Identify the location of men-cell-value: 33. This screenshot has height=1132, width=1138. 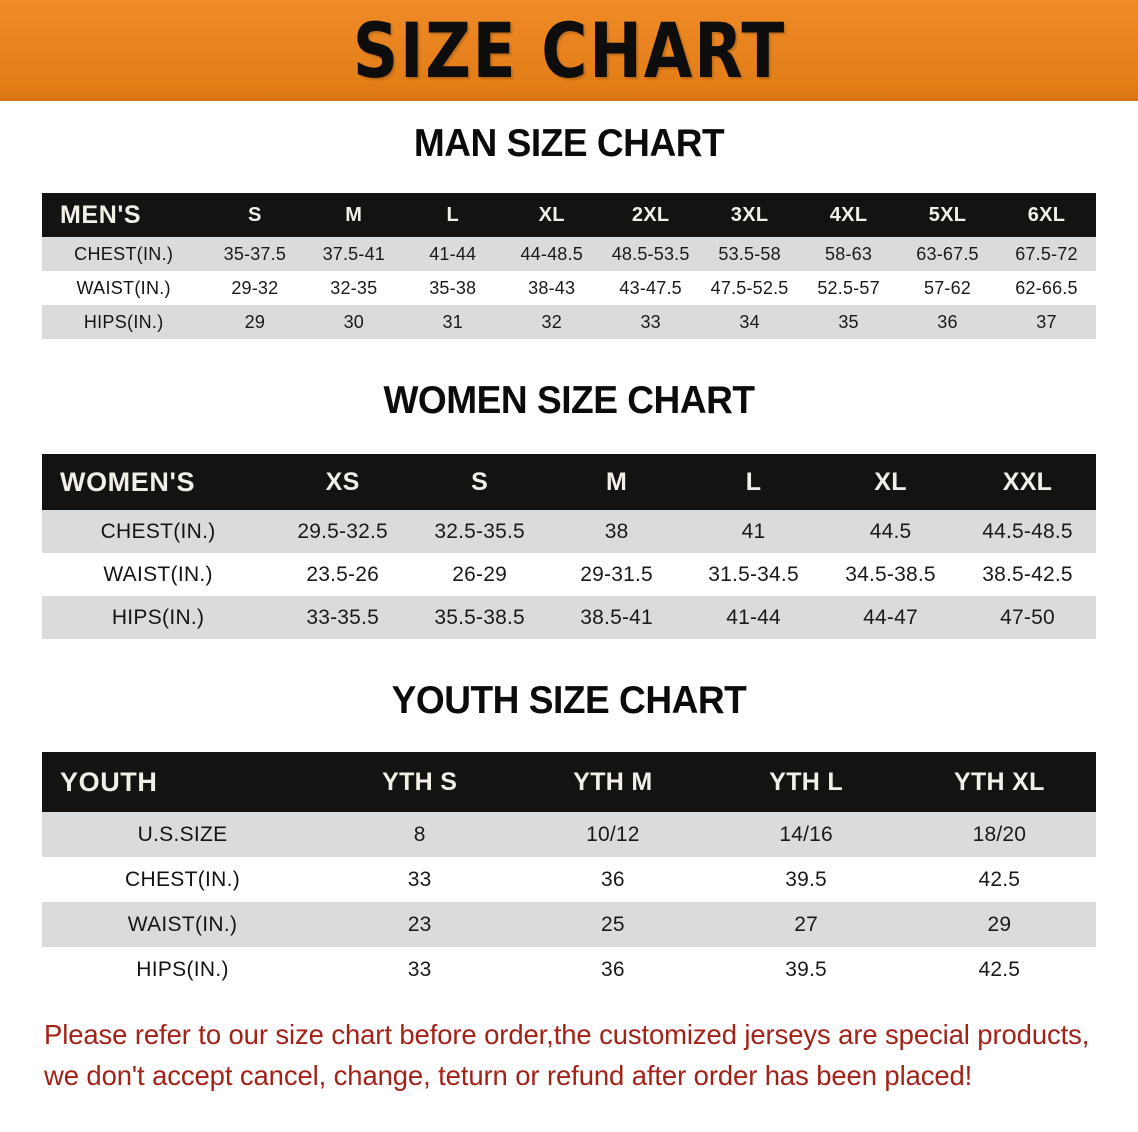
(650, 321).